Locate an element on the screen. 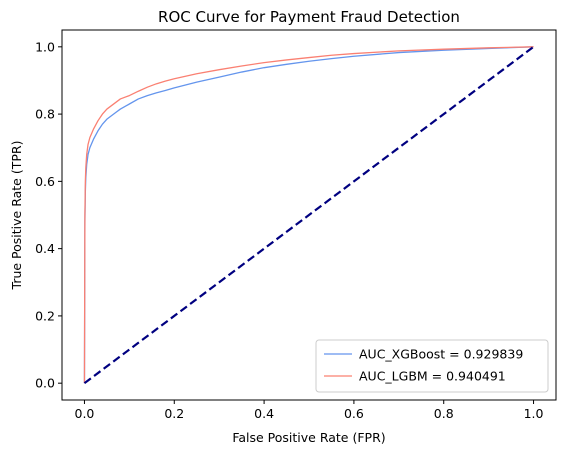 The image size is (567, 453). x-tick-label: 1.0 is located at coordinates (534, 413).